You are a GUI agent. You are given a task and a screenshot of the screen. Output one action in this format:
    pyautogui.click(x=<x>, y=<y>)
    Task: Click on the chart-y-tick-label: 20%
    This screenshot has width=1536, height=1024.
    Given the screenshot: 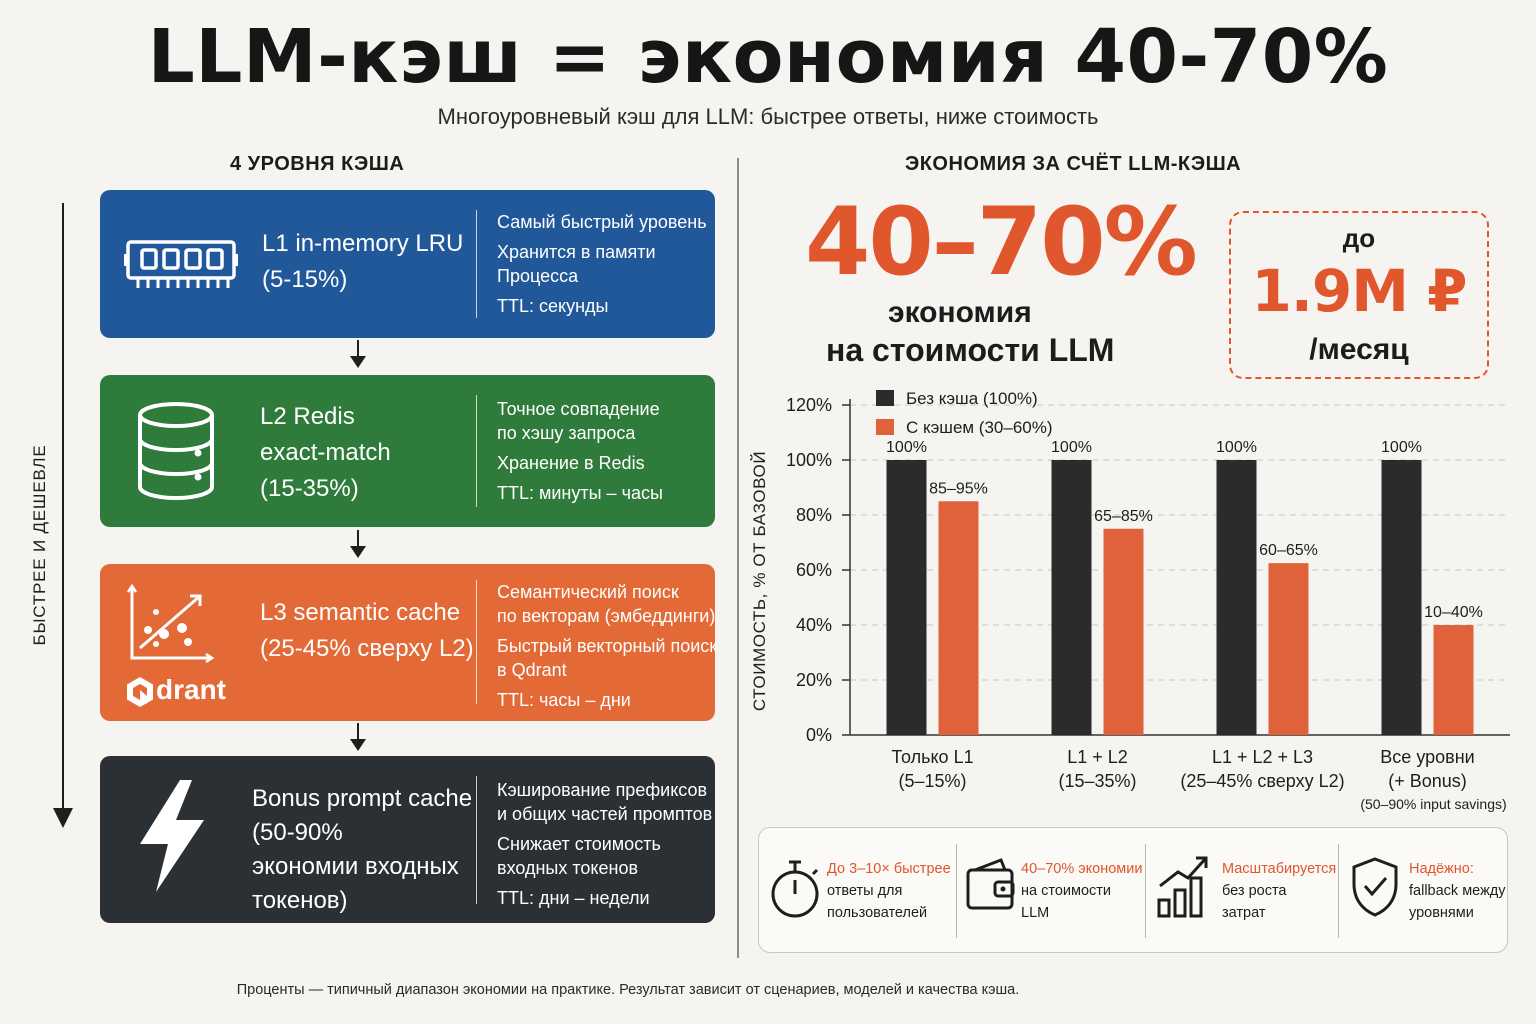 What is the action you would take?
    pyautogui.click(x=814, y=680)
    